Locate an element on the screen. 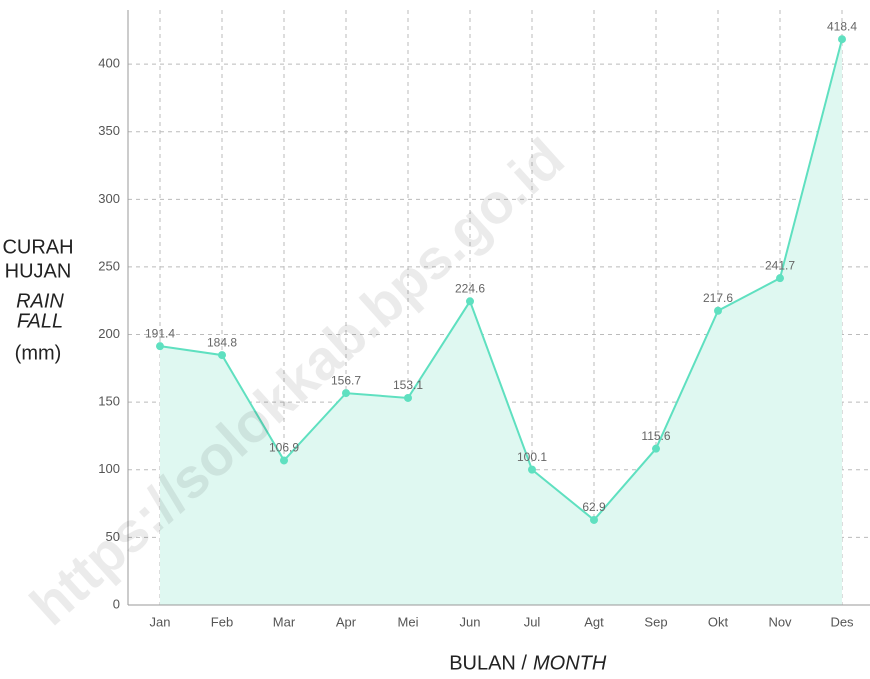 The height and width of the screenshot is (679, 870). y-label-line: RAIN is located at coordinates (40, 301).